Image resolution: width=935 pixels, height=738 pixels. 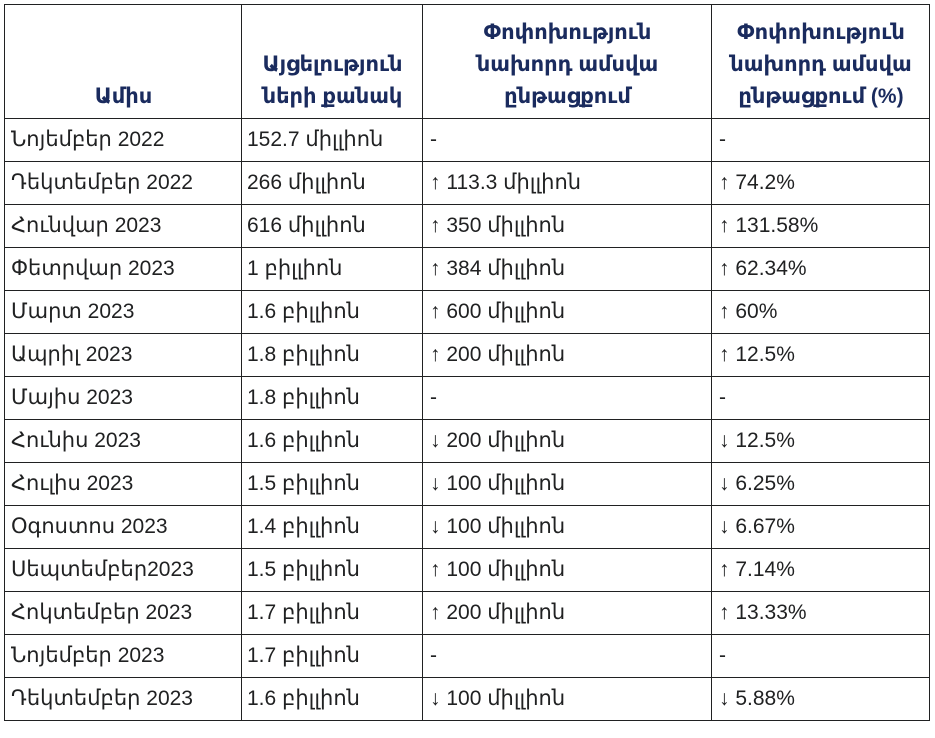 I want to click on change-cell: ↑ 113.3 միլլիոն, so click(x=567, y=183).